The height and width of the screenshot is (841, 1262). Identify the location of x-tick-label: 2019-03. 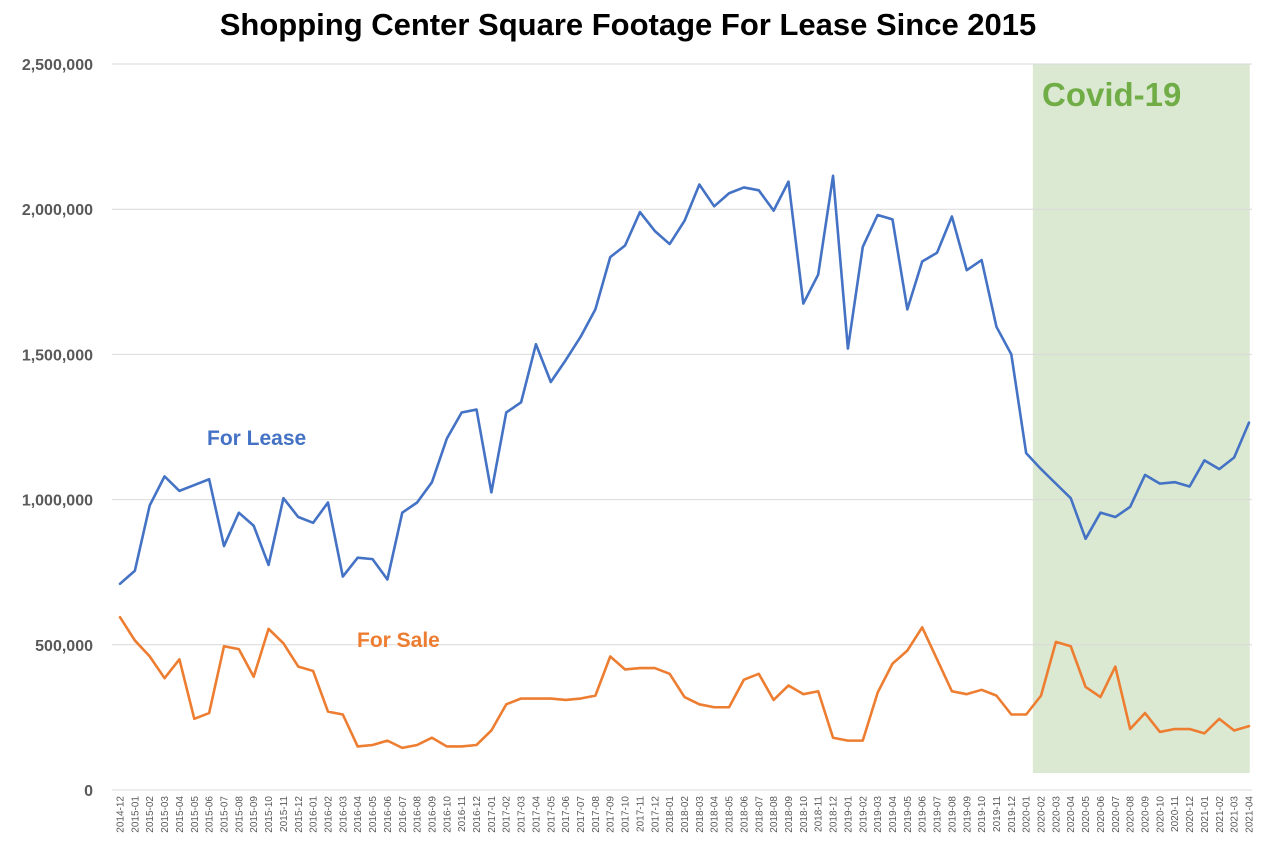
(878, 814).